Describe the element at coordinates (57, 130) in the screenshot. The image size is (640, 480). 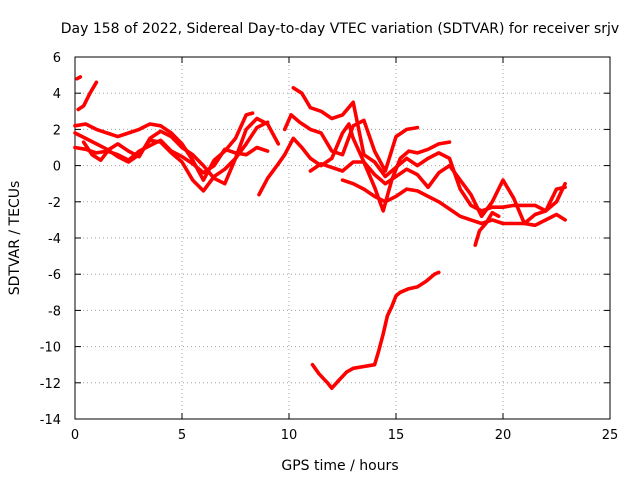
I see `y-tick-label: 2` at that location.